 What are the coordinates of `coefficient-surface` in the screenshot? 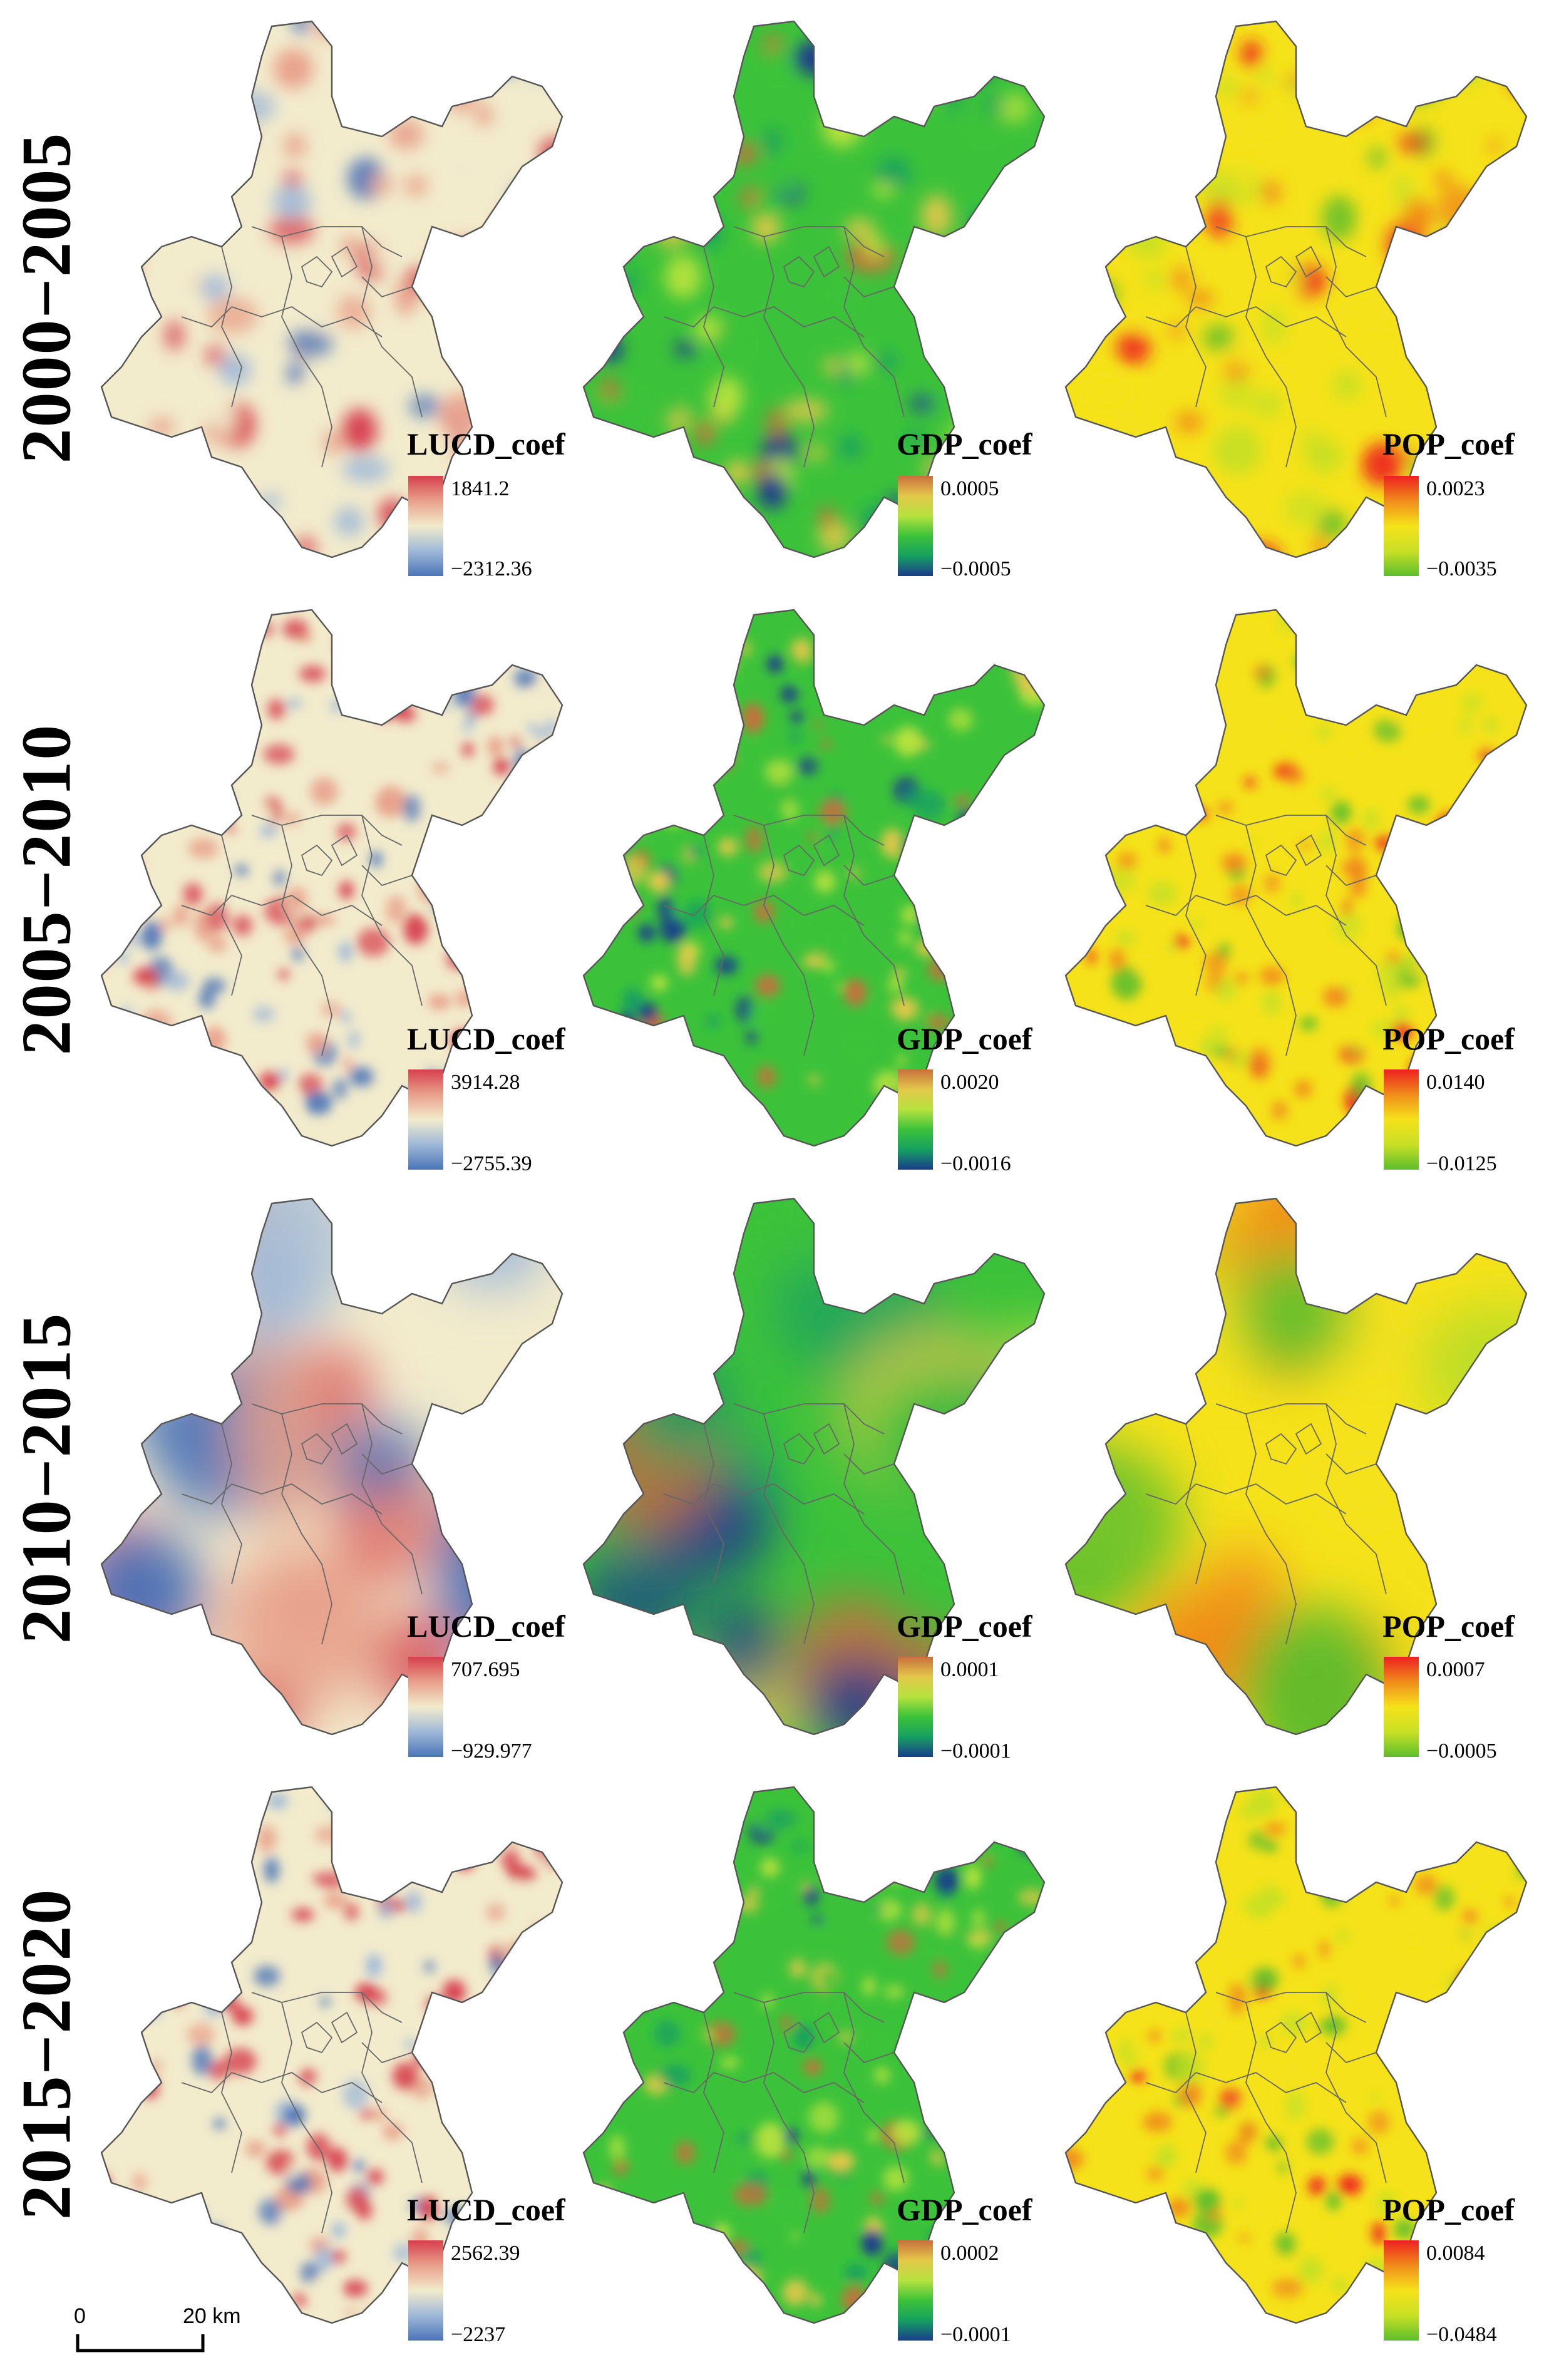 It's located at (814, 878).